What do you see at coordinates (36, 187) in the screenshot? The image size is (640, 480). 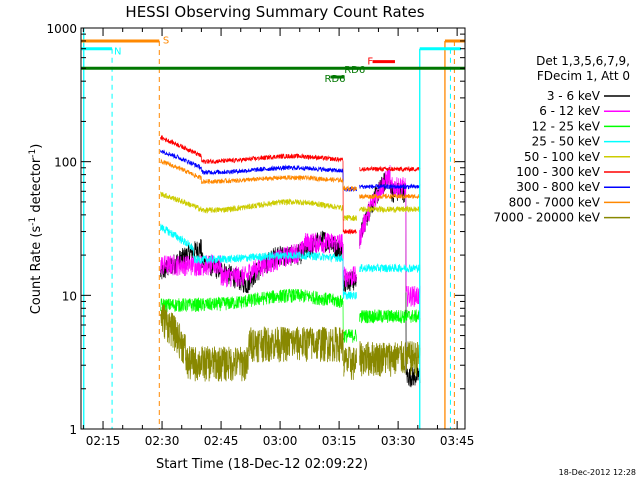 I see `y-axis-label-tail: detector` at bounding box center [36, 187].